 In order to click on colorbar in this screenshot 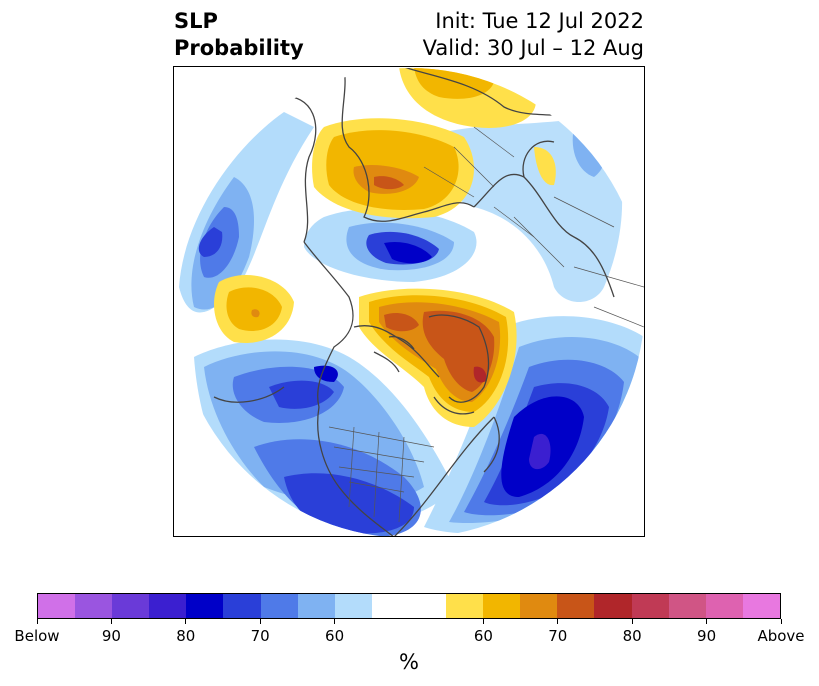, I will do `click(409, 606)`.